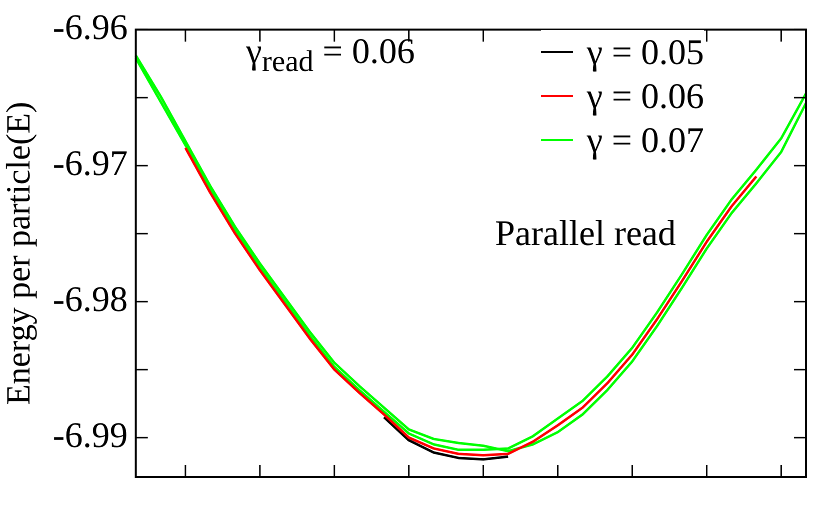  Describe the element at coordinates (330, 55) in the screenshot. I see `annotation: γ$_{read}$ = 0.06` at that location.